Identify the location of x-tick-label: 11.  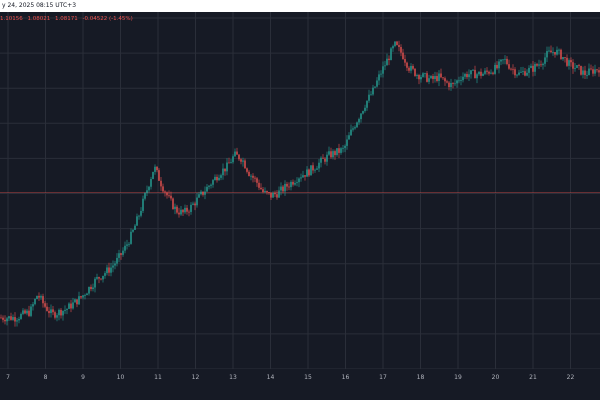
(158, 377).